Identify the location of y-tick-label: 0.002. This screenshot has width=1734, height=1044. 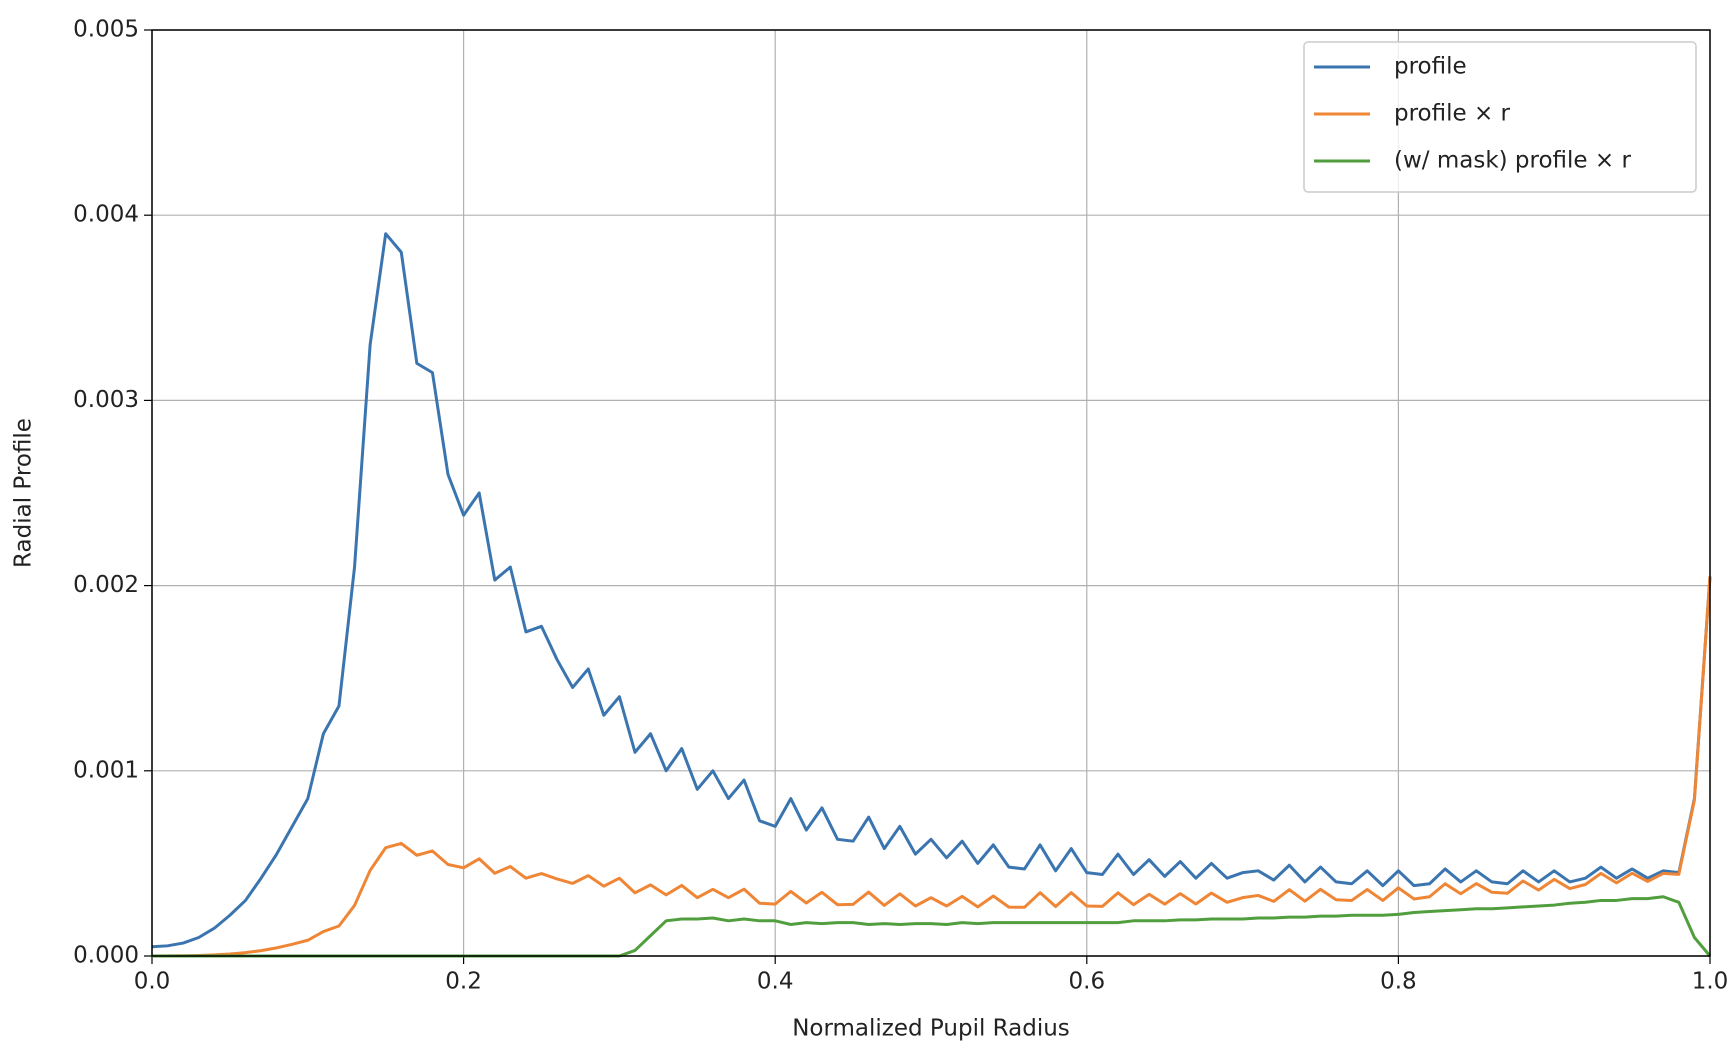
(106, 585).